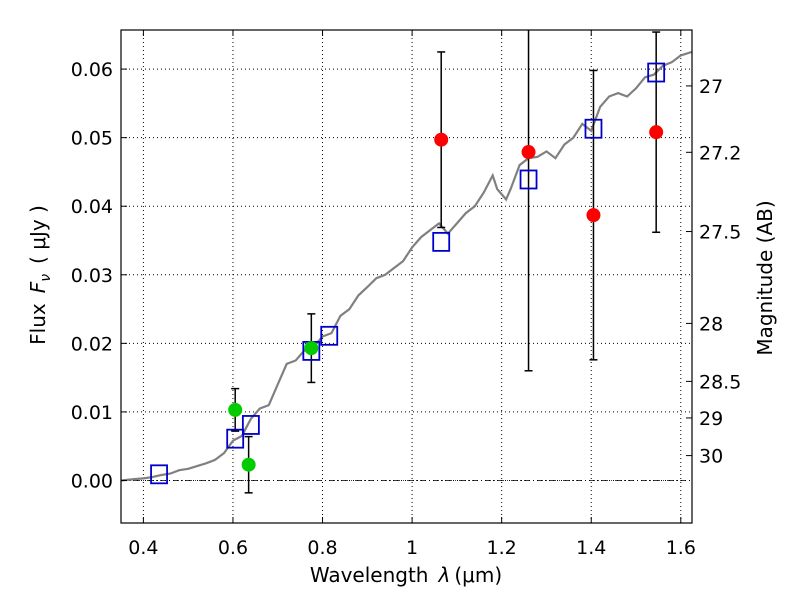  What do you see at coordinates (92, 344) in the screenshot?
I see `y-tick-label: 0.02` at bounding box center [92, 344].